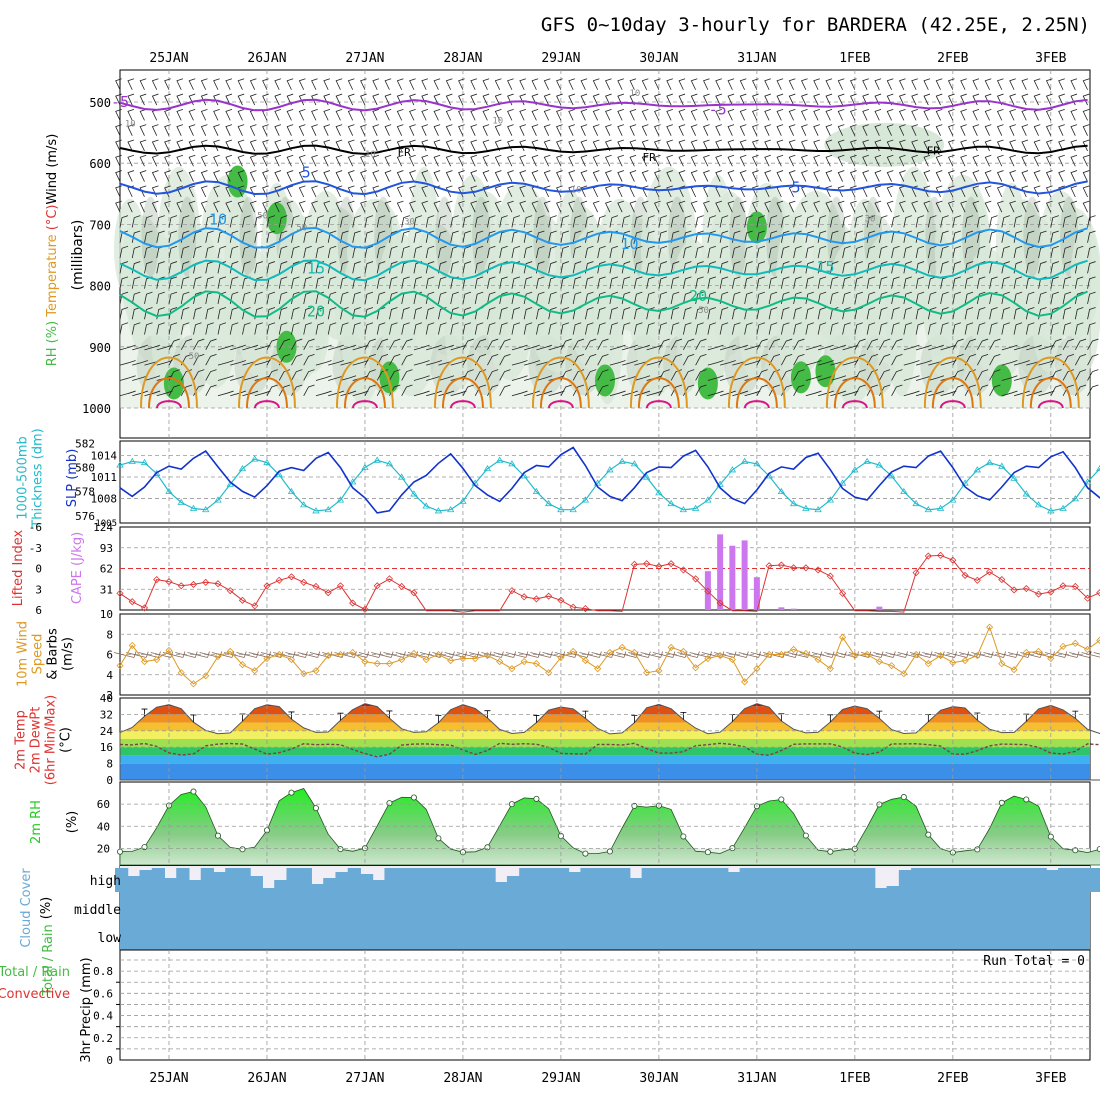  Describe the element at coordinates (26, 908) in the screenshot. I see `cloud-ylabel: Cloud Cover` at that location.